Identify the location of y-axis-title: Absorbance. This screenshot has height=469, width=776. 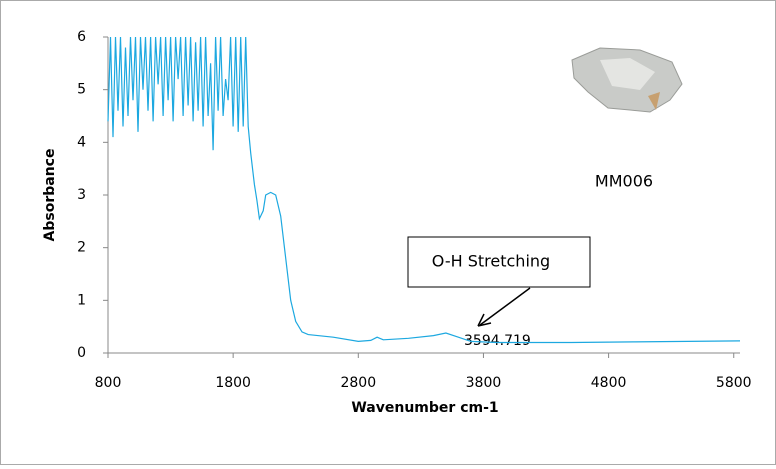
(50, 195).